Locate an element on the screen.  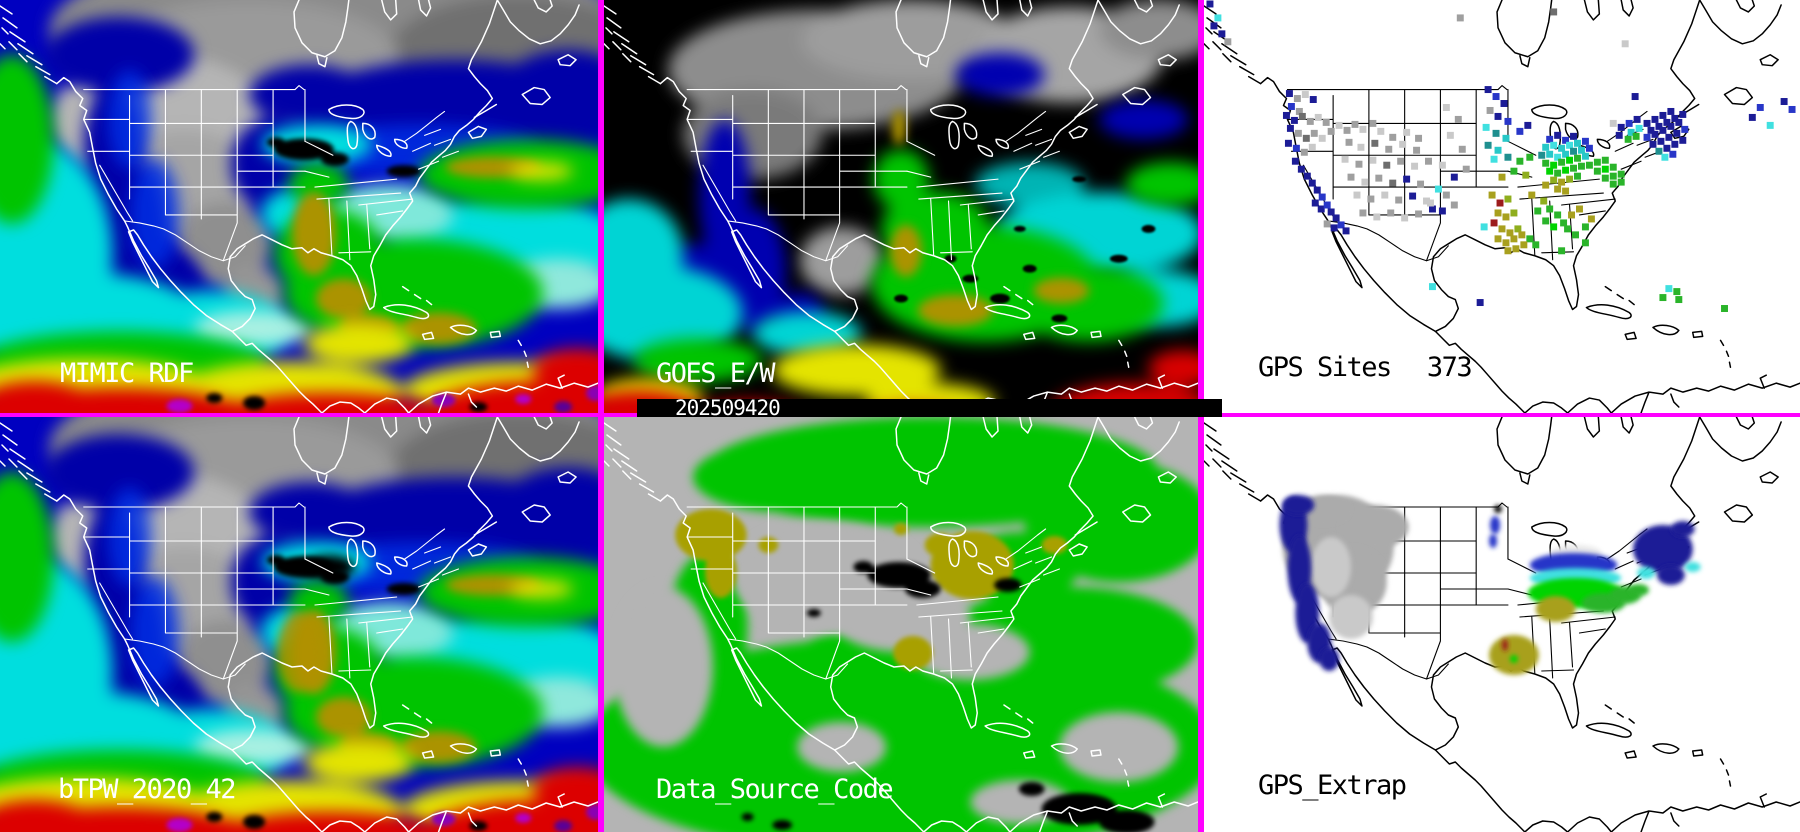
gps-sites-label-group: GPS Sites 373 is located at coordinates (1365, 367).